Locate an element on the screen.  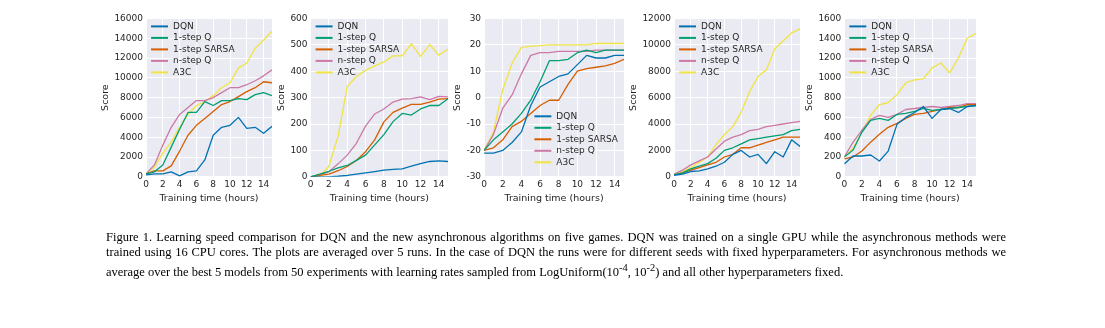
y-tick-label: -20 is located at coordinates (474, 149).